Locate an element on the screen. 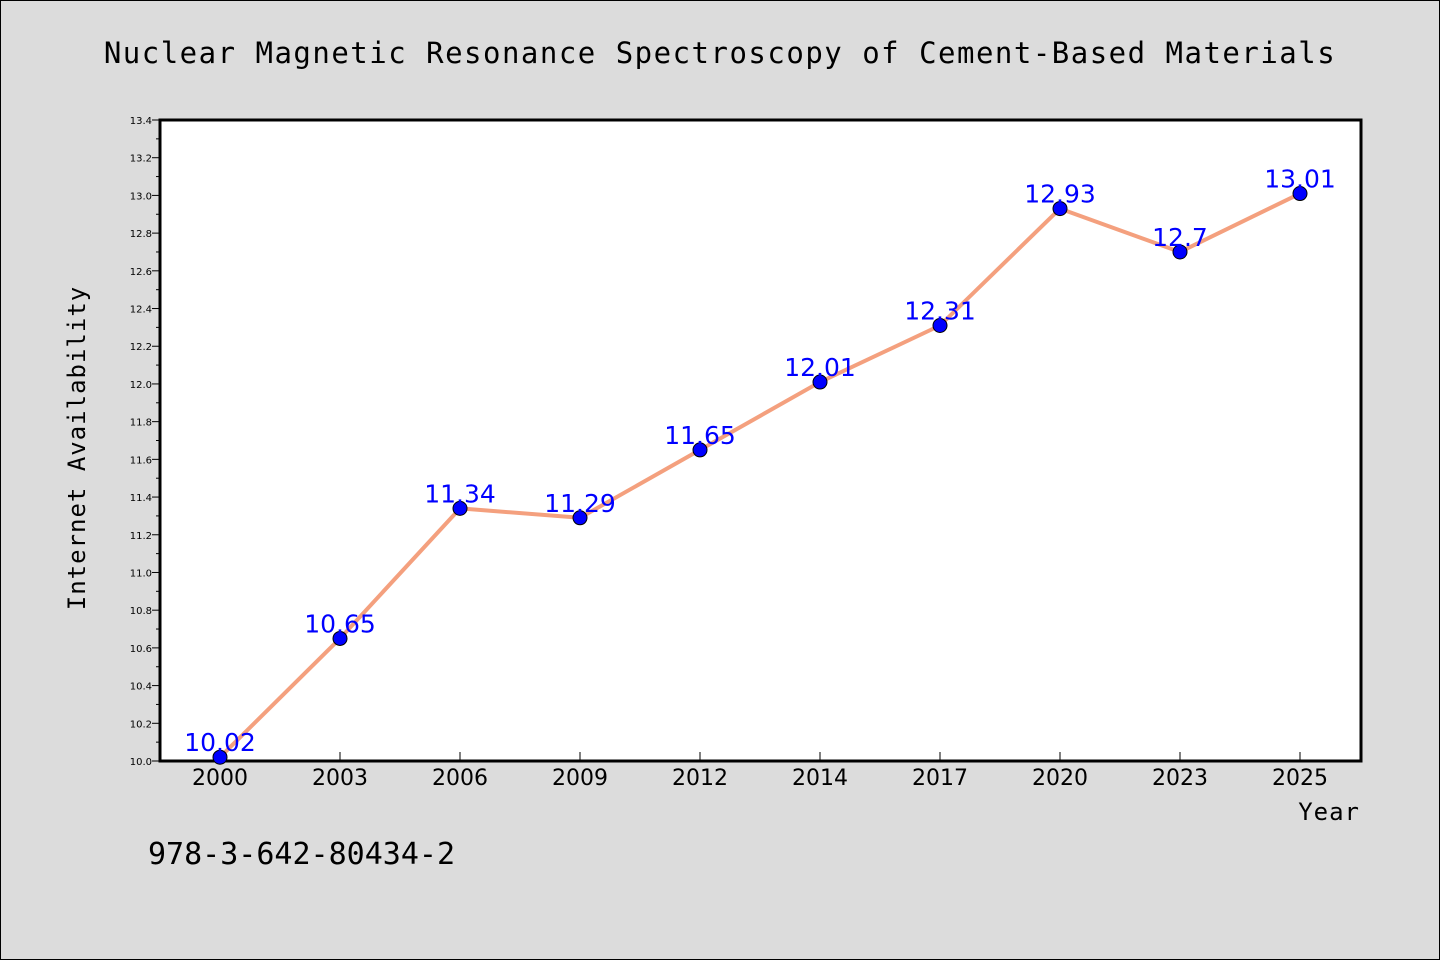 The height and width of the screenshot is (960, 1440). x-tick-label: 2017 is located at coordinates (940, 778).